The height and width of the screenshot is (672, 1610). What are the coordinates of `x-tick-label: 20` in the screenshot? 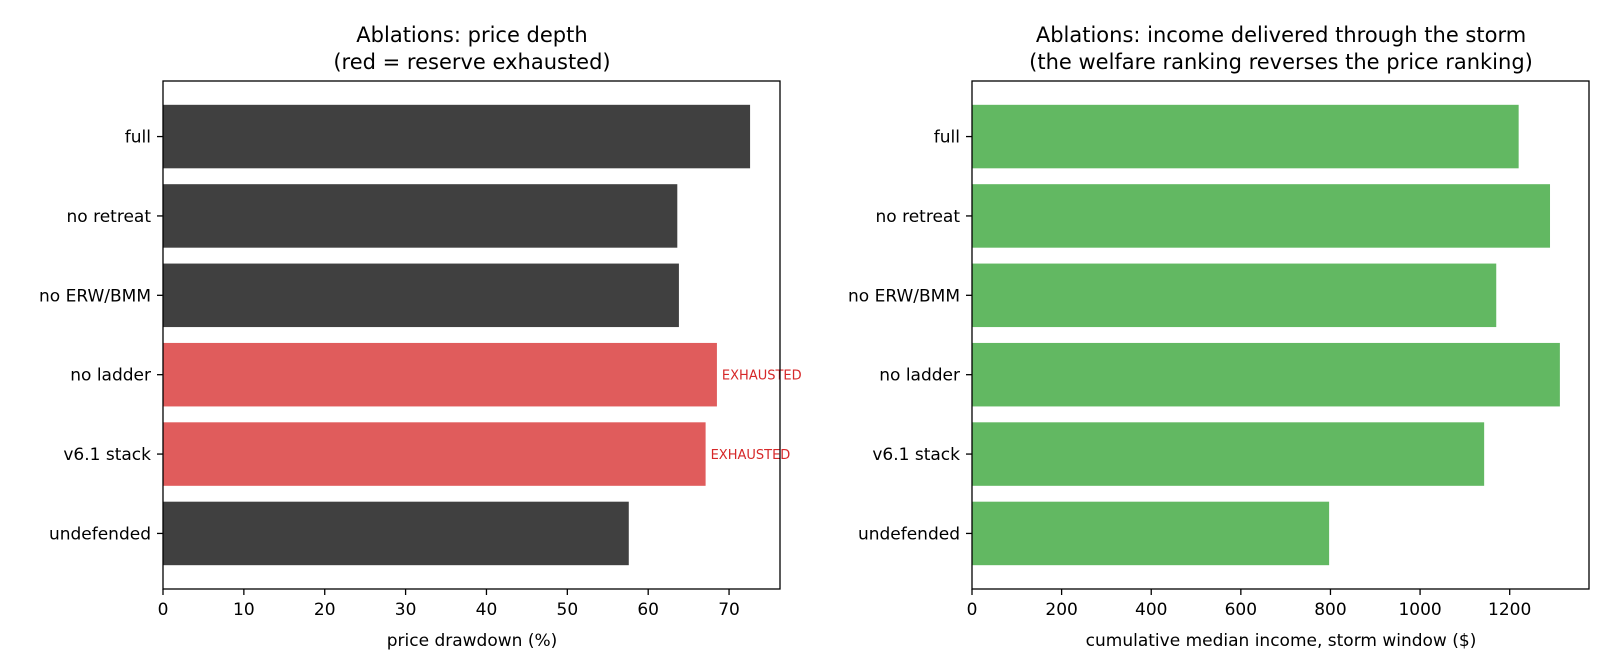 It's located at (325, 610).